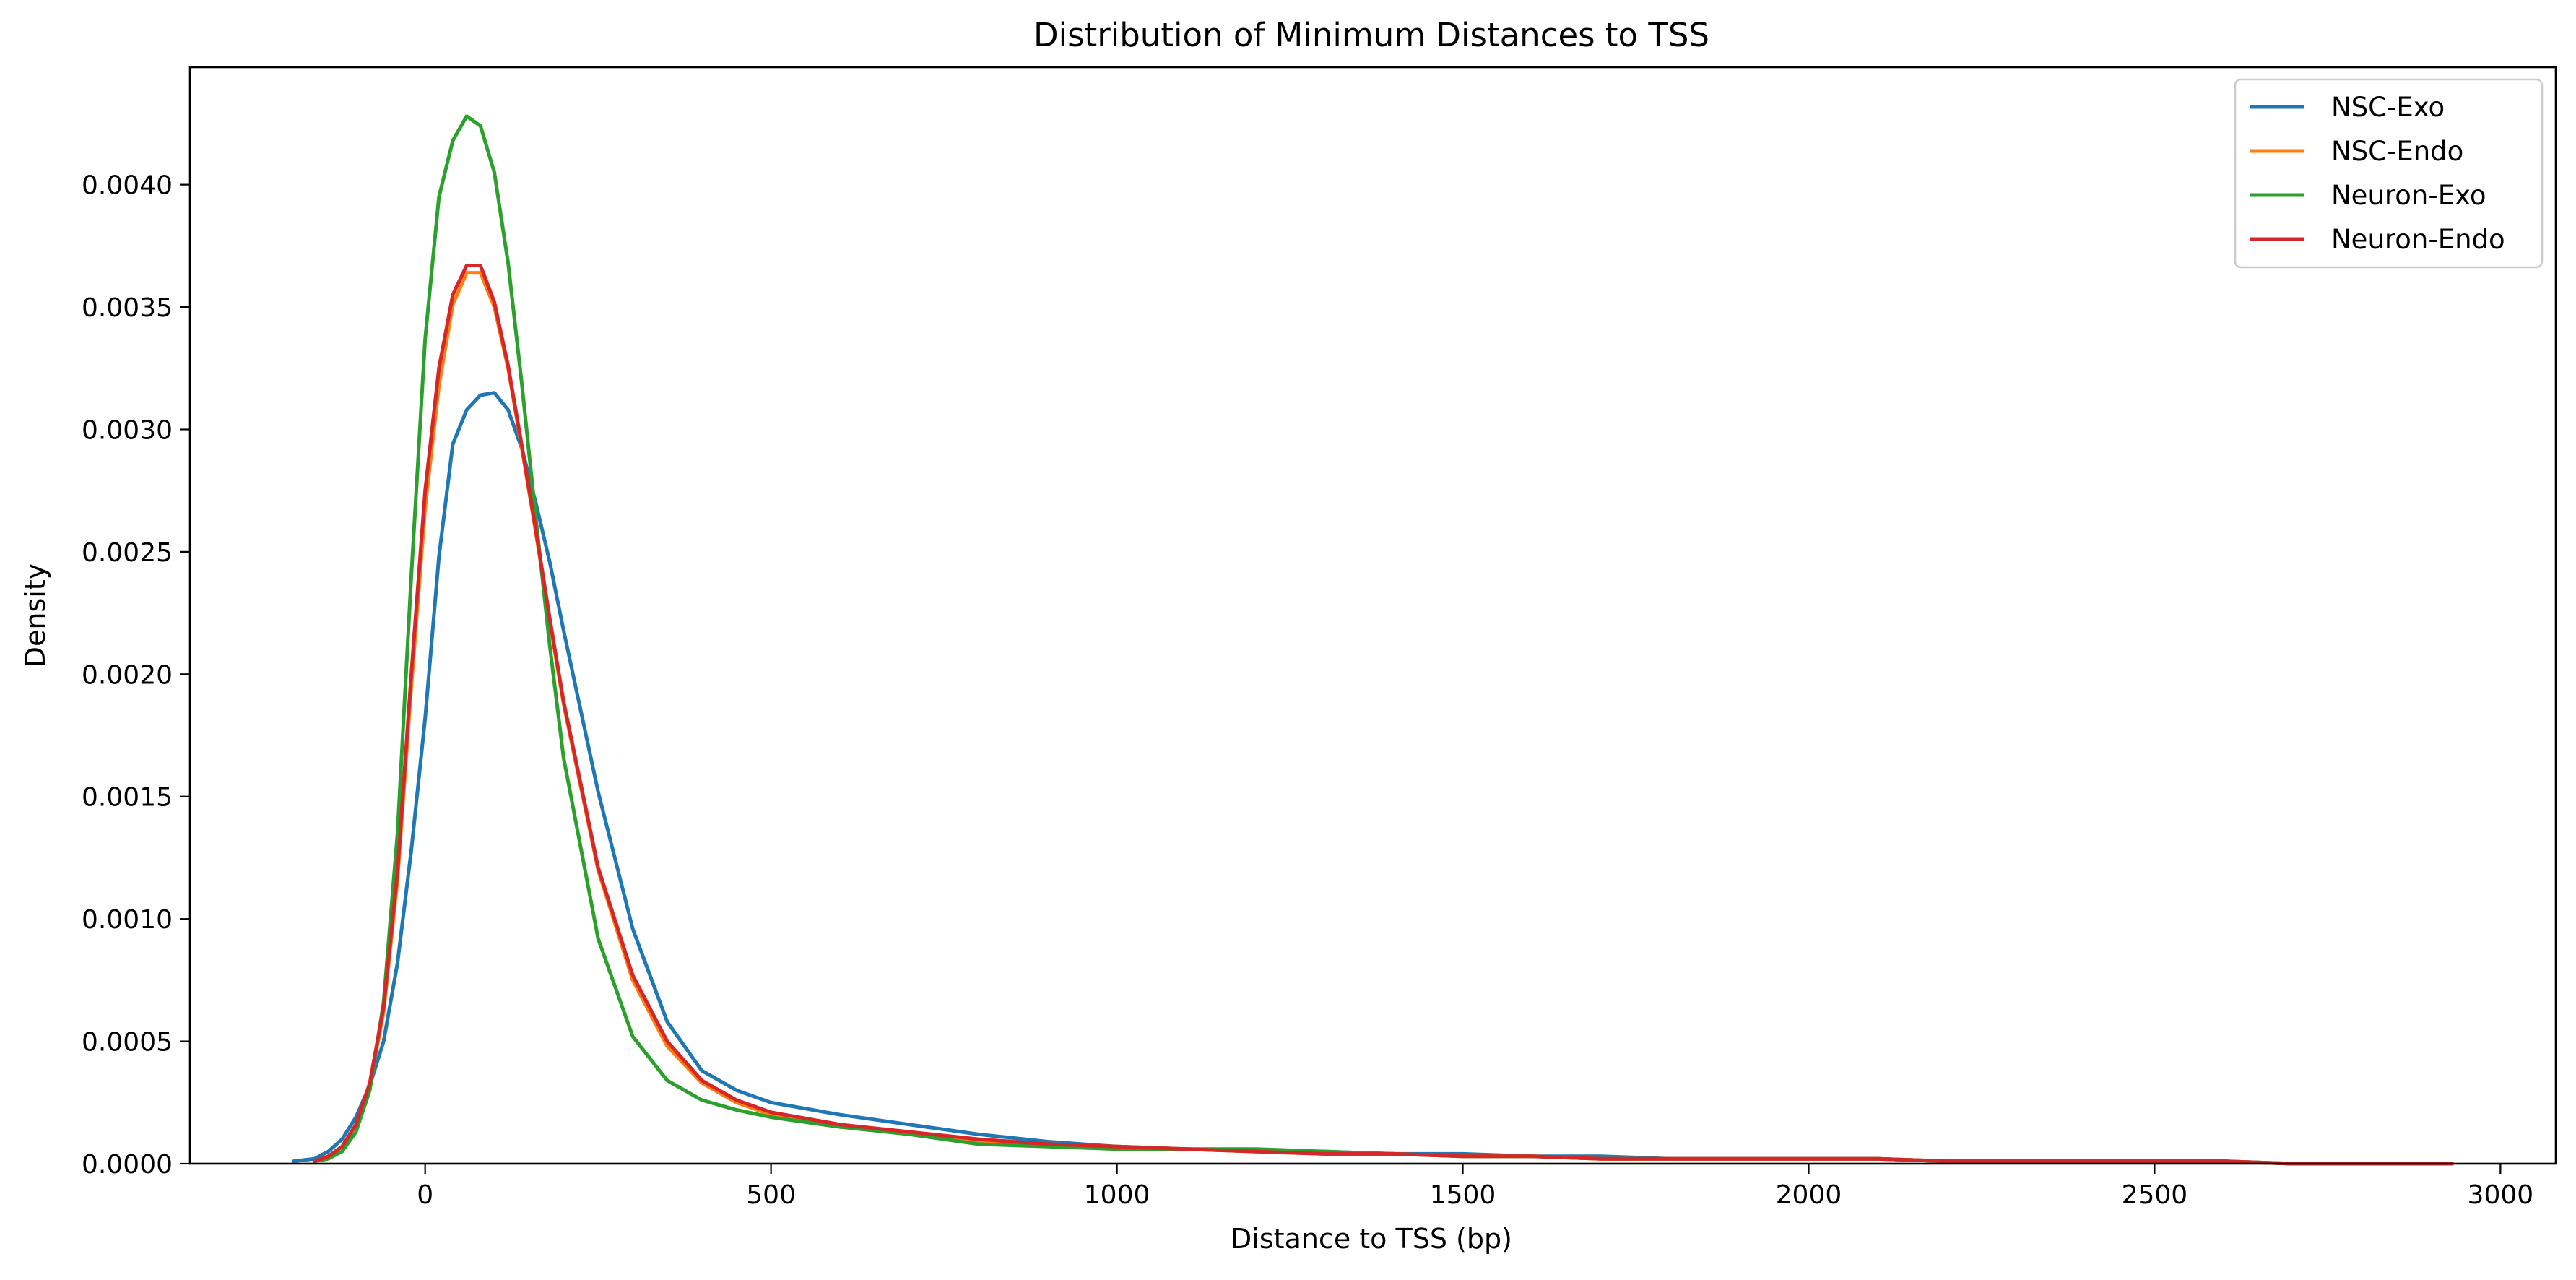 Image resolution: width=2576 pixels, height=1280 pixels. What do you see at coordinates (1371, 1239) in the screenshot?
I see `x-axis-label: Distance to TSS (bp)` at bounding box center [1371, 1239].